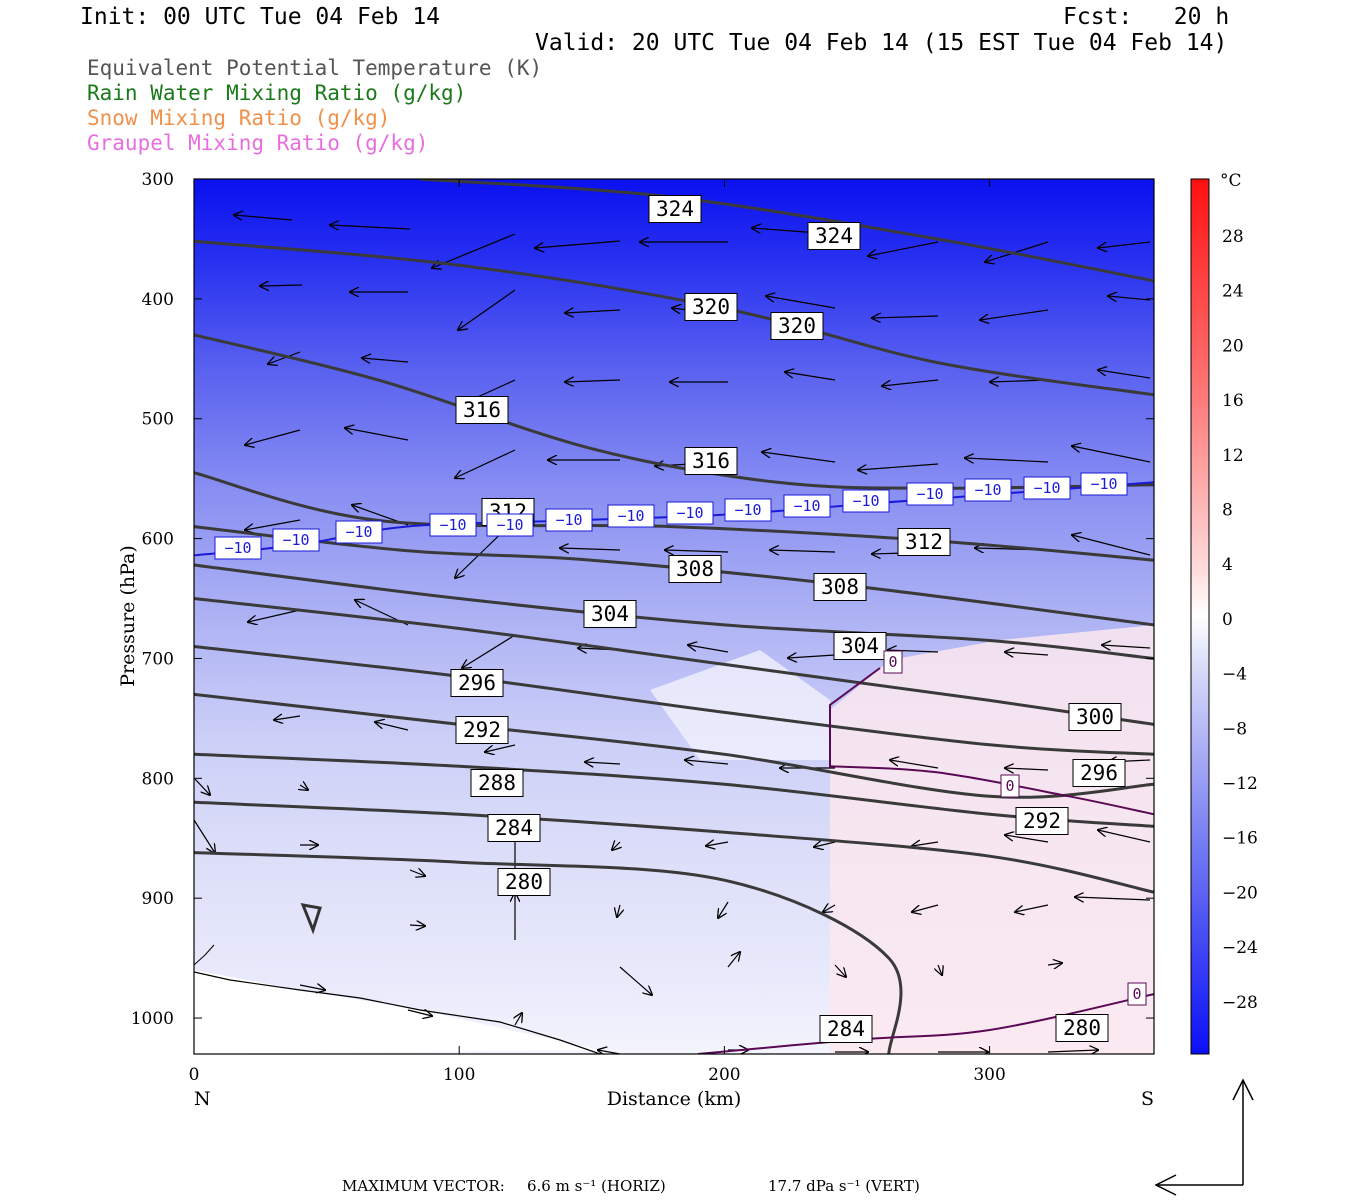 This screenshot has width=1350, height=1200. Describe the element at coordinates (1146, 17) in the screenshot. I see `forecast-hour: Fcst: 20 h` at that location.